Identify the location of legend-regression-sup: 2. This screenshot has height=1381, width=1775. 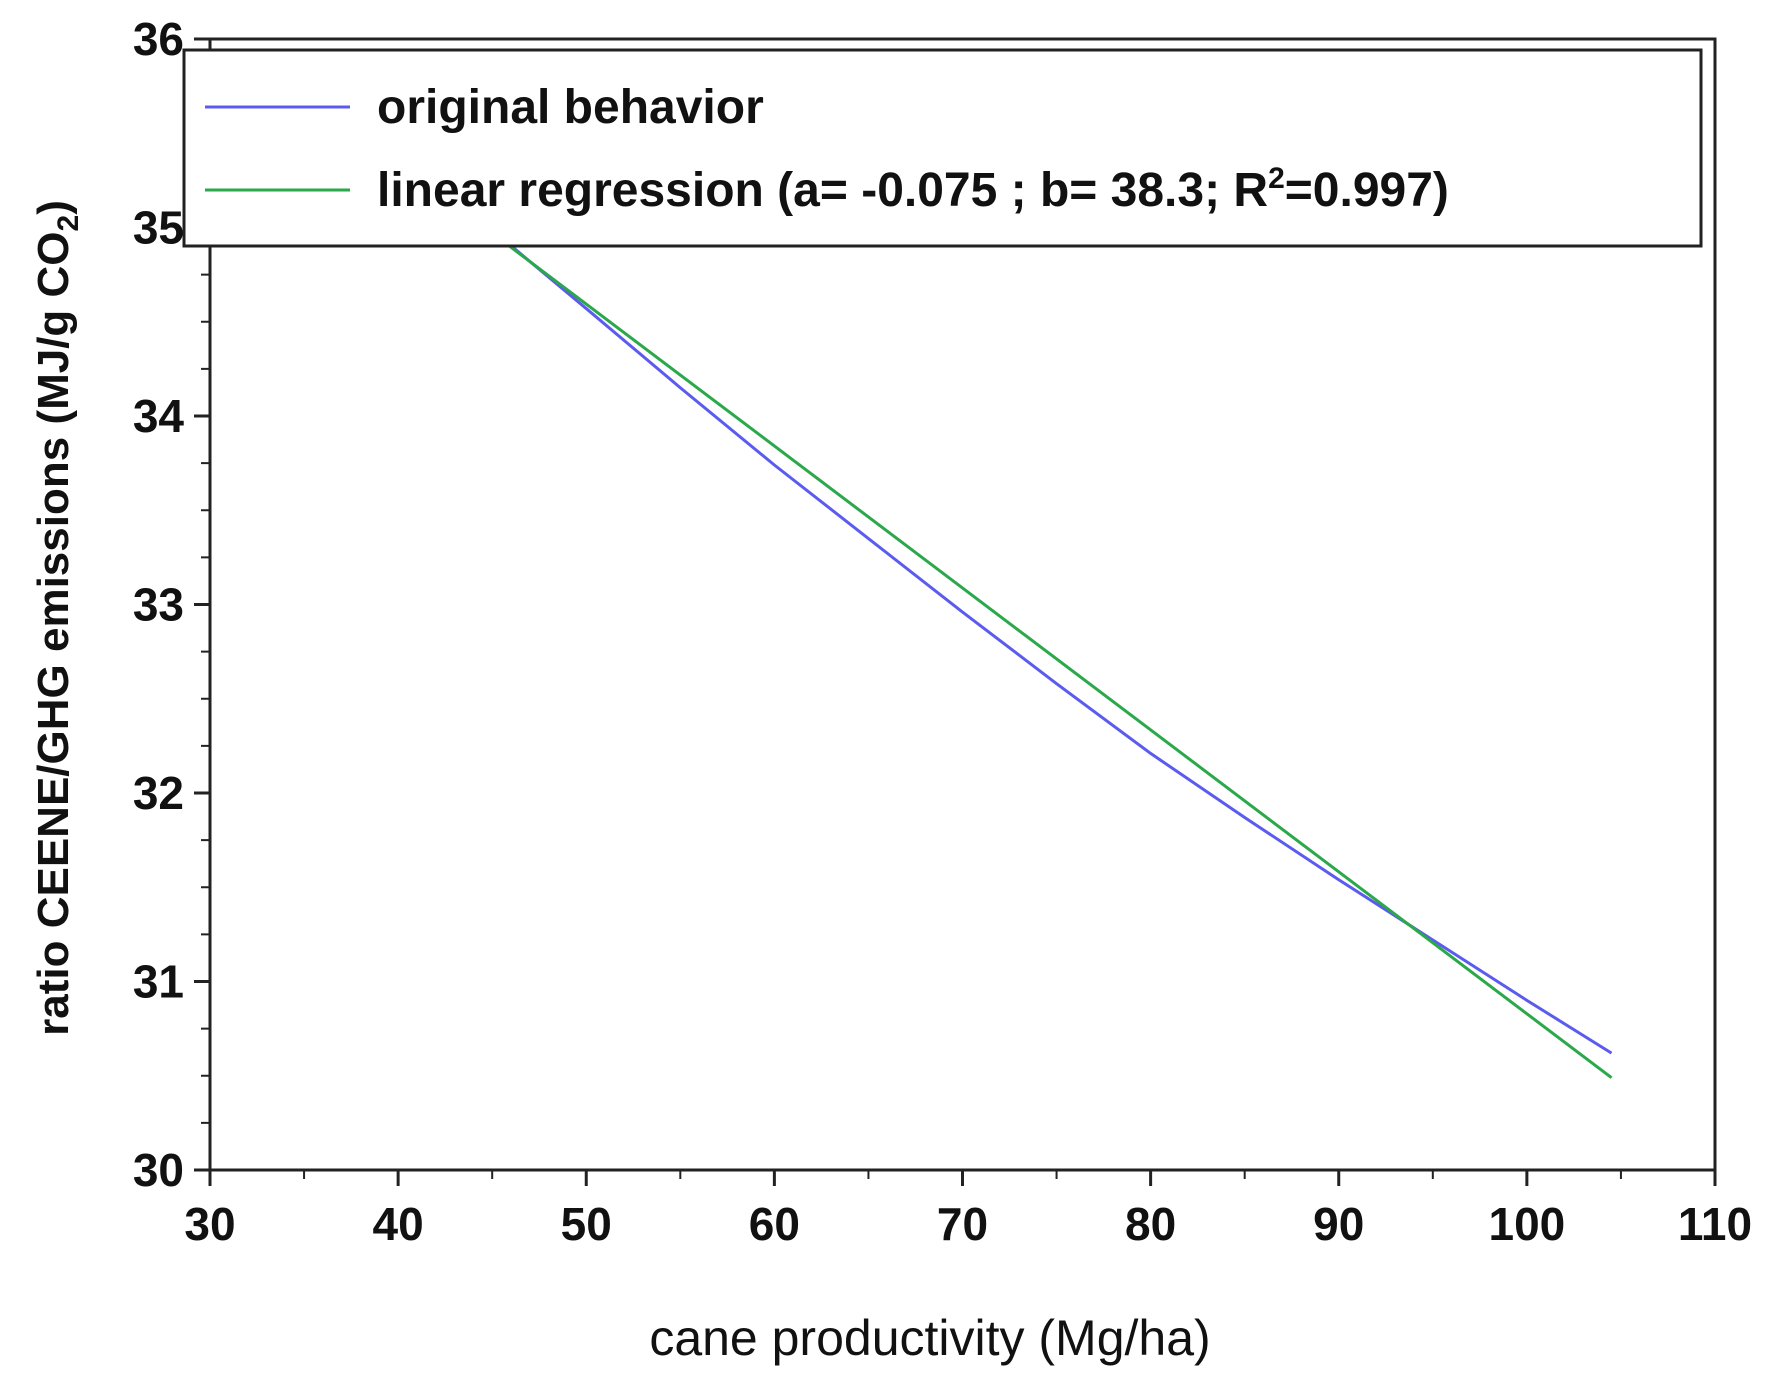
(1276, 178).